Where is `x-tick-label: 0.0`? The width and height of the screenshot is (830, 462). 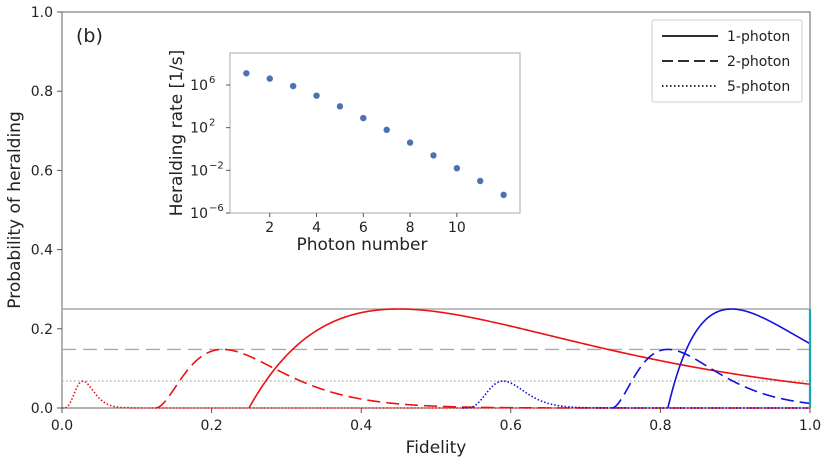
x-tick-label: 0.0 is located at coordinates (62, 426).